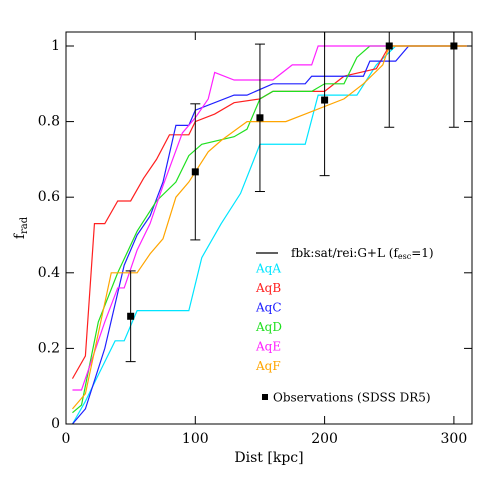 The image size is (491, 491). I want to click on x-tick-label: 0, so click(66, 439).